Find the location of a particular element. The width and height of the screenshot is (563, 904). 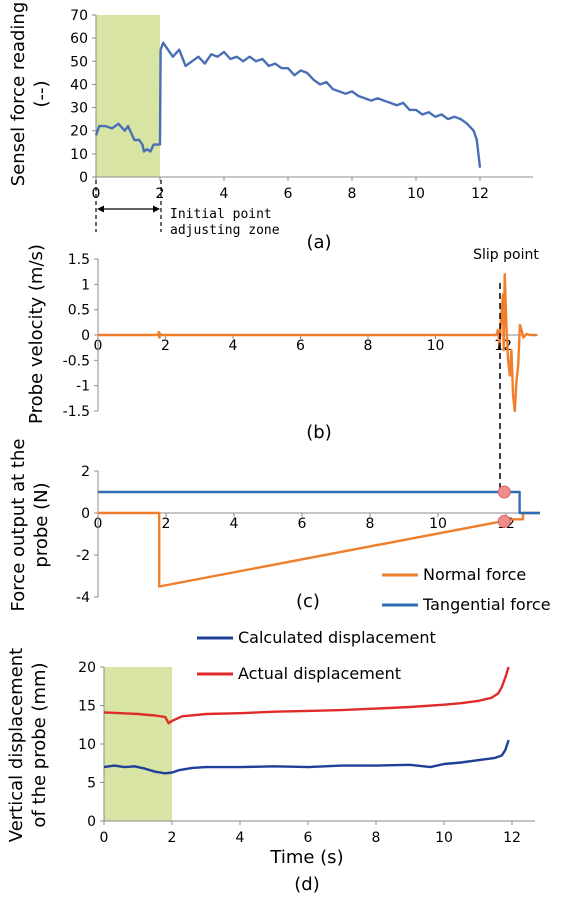

panel-a-y-tick-label-5: 50 is located at coordinates (79, 62).